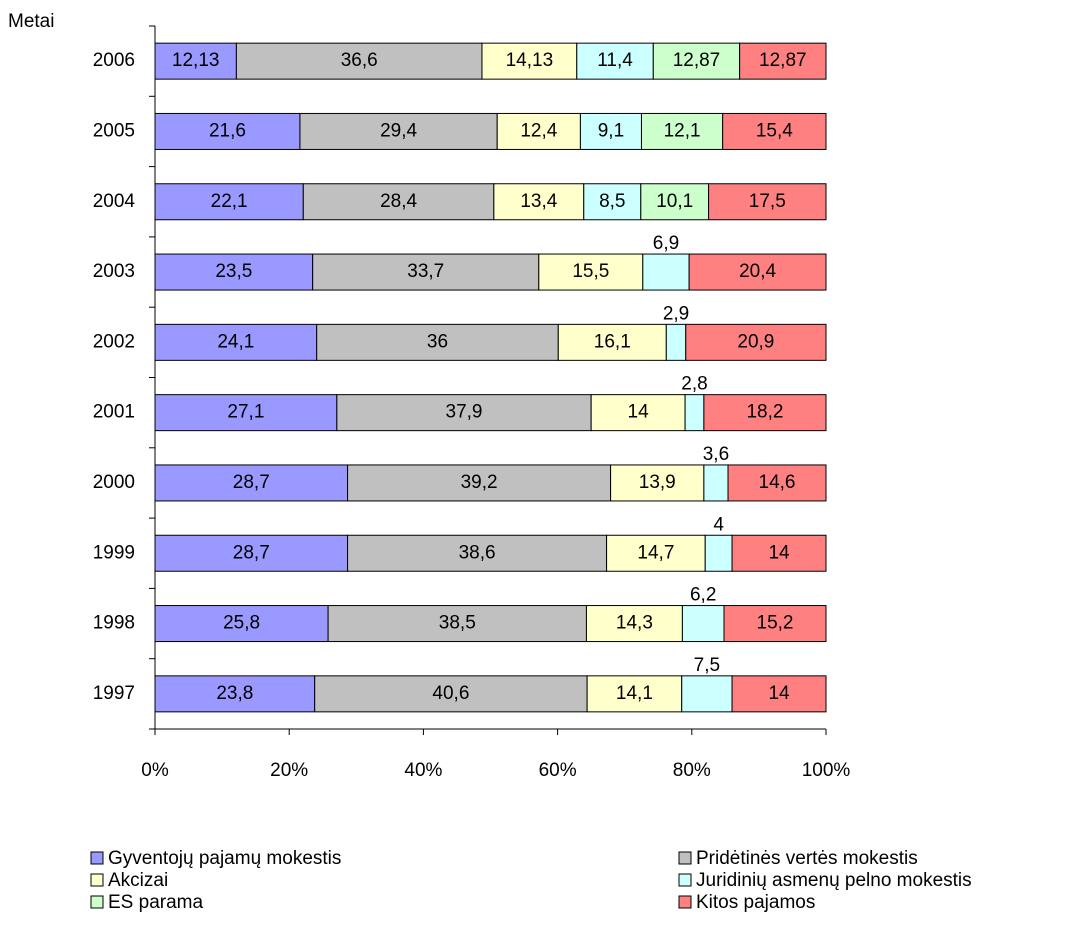 The height and width of the screenshot is (928, 1082). Describe the element at coordinates (826, 770) in the screenshot. I see `x-tick-label: 100%` at that location.